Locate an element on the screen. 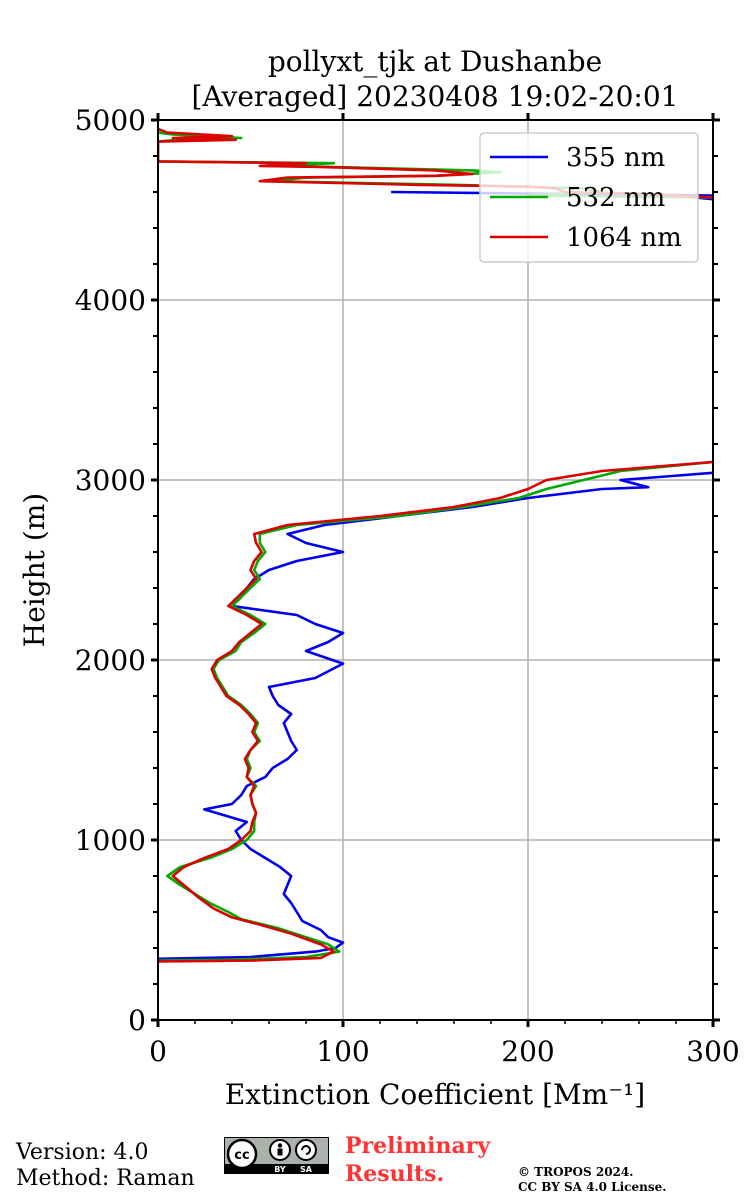  y-axis-label: Height (m) is located at coordinates (34, 570).